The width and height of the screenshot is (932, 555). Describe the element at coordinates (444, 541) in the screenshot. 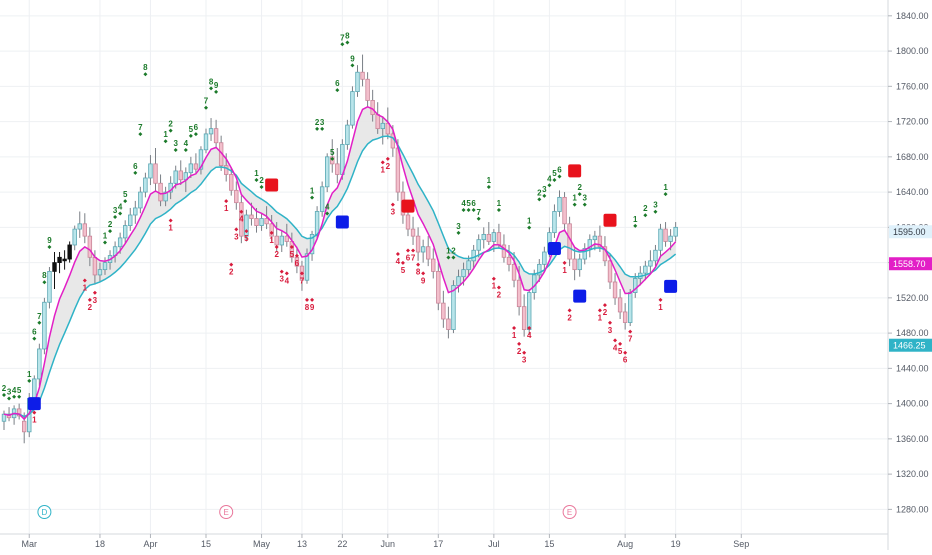

I see `x-axis: Mar 18 Apr 15 May 13 22 Jun 17 Jul 15 Aug 19 Sep` at that location.